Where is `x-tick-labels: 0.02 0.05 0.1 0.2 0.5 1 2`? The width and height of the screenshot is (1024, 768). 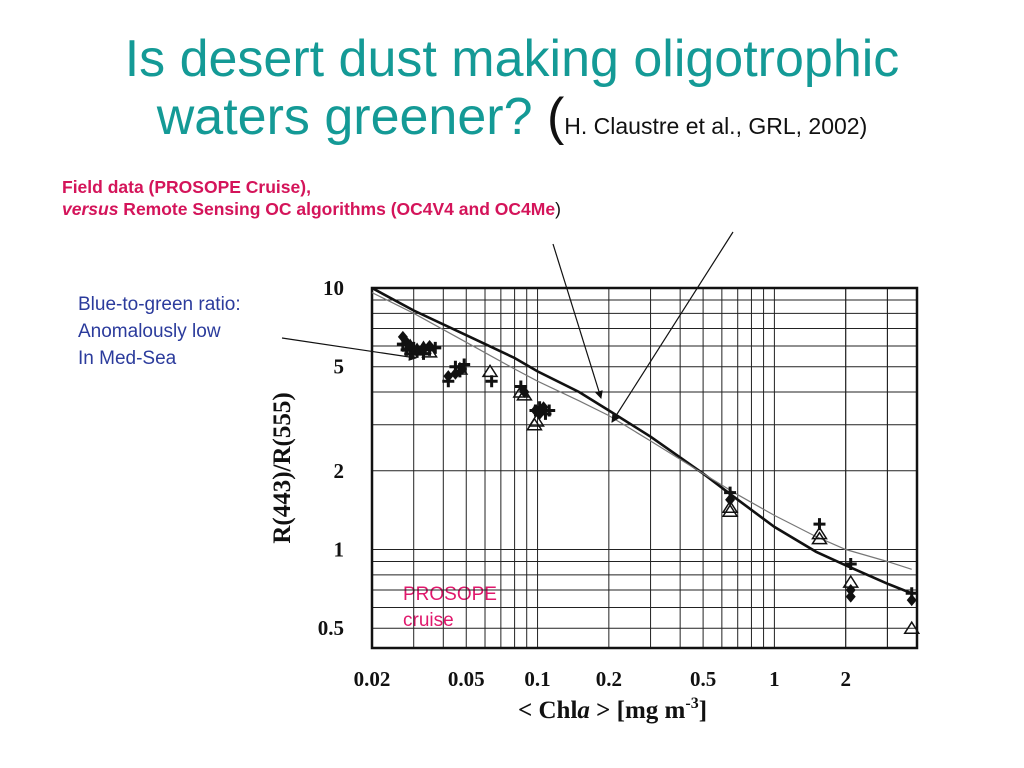
x-tick-labels: 0.02 0.05 0.1 0.2 0.5 1 2 is located at coordinates (602, 679).